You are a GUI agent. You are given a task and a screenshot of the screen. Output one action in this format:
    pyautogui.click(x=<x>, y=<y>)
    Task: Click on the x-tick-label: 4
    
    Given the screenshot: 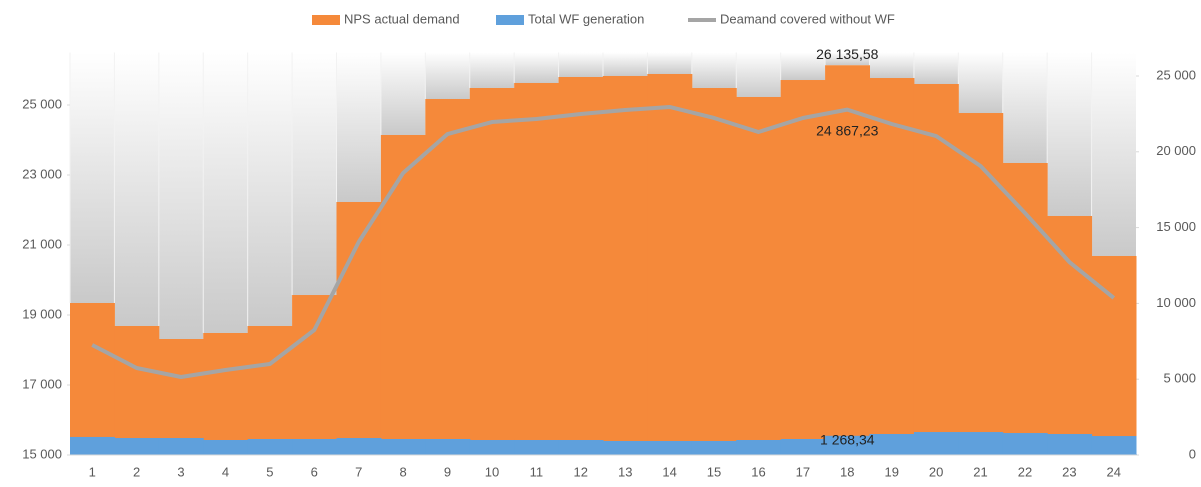 What is the action you would take?
    pyautogui.click(x=225, y=471)
    